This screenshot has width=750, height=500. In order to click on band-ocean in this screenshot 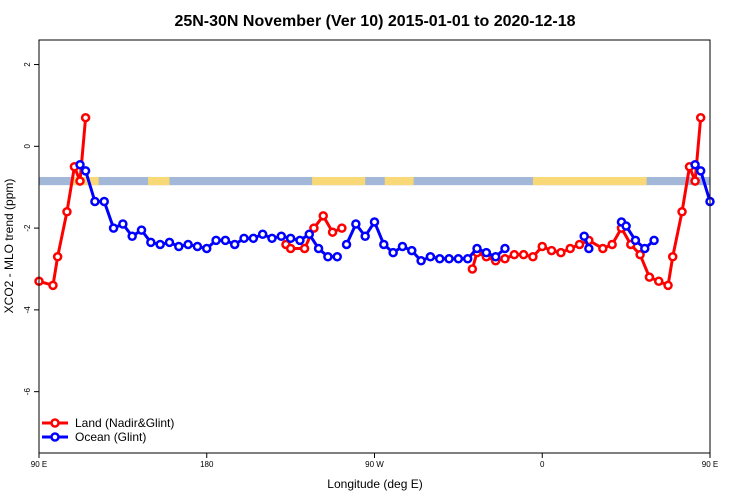, I will do `click(374, 181)`.